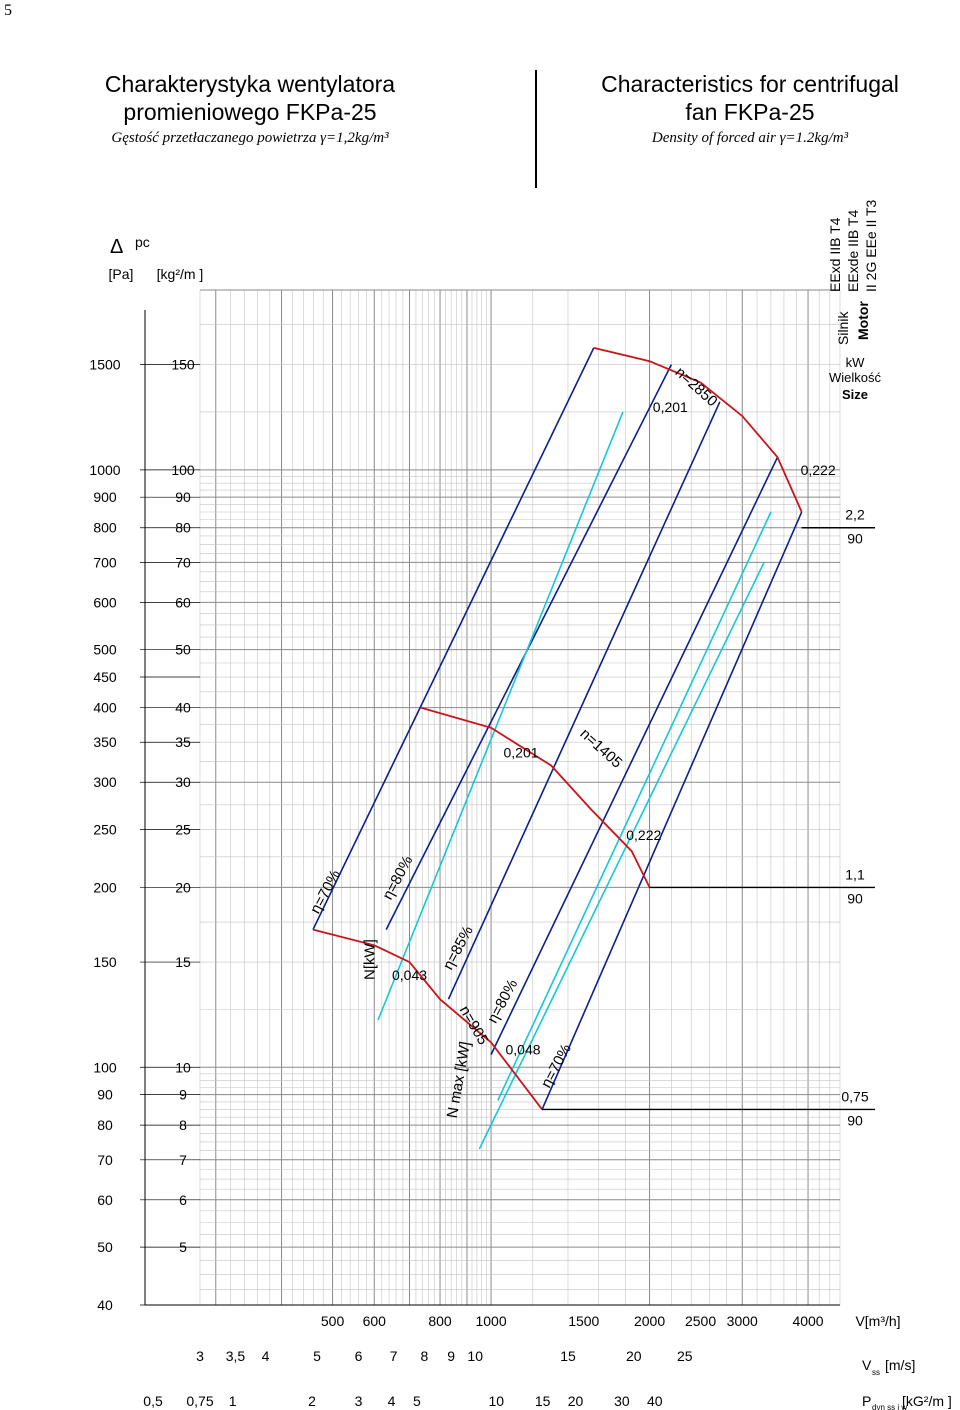 The width and height of the screenshot is (960, 1410). Describe the element at coordinates (183, 650) in the screenshot. I see `y-tick-label-kg: 50` at that location.